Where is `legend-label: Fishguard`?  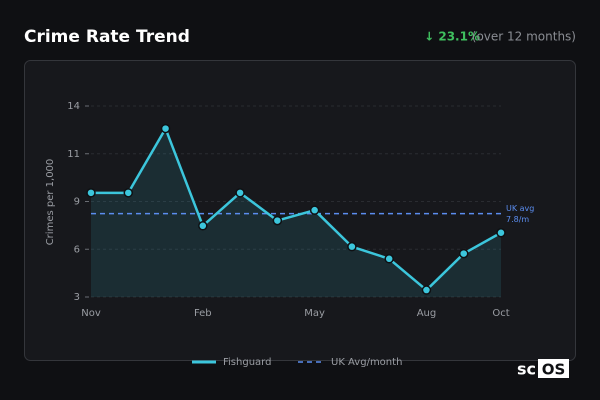
legend-label: Fishguard is located at coordinates (247, 362).